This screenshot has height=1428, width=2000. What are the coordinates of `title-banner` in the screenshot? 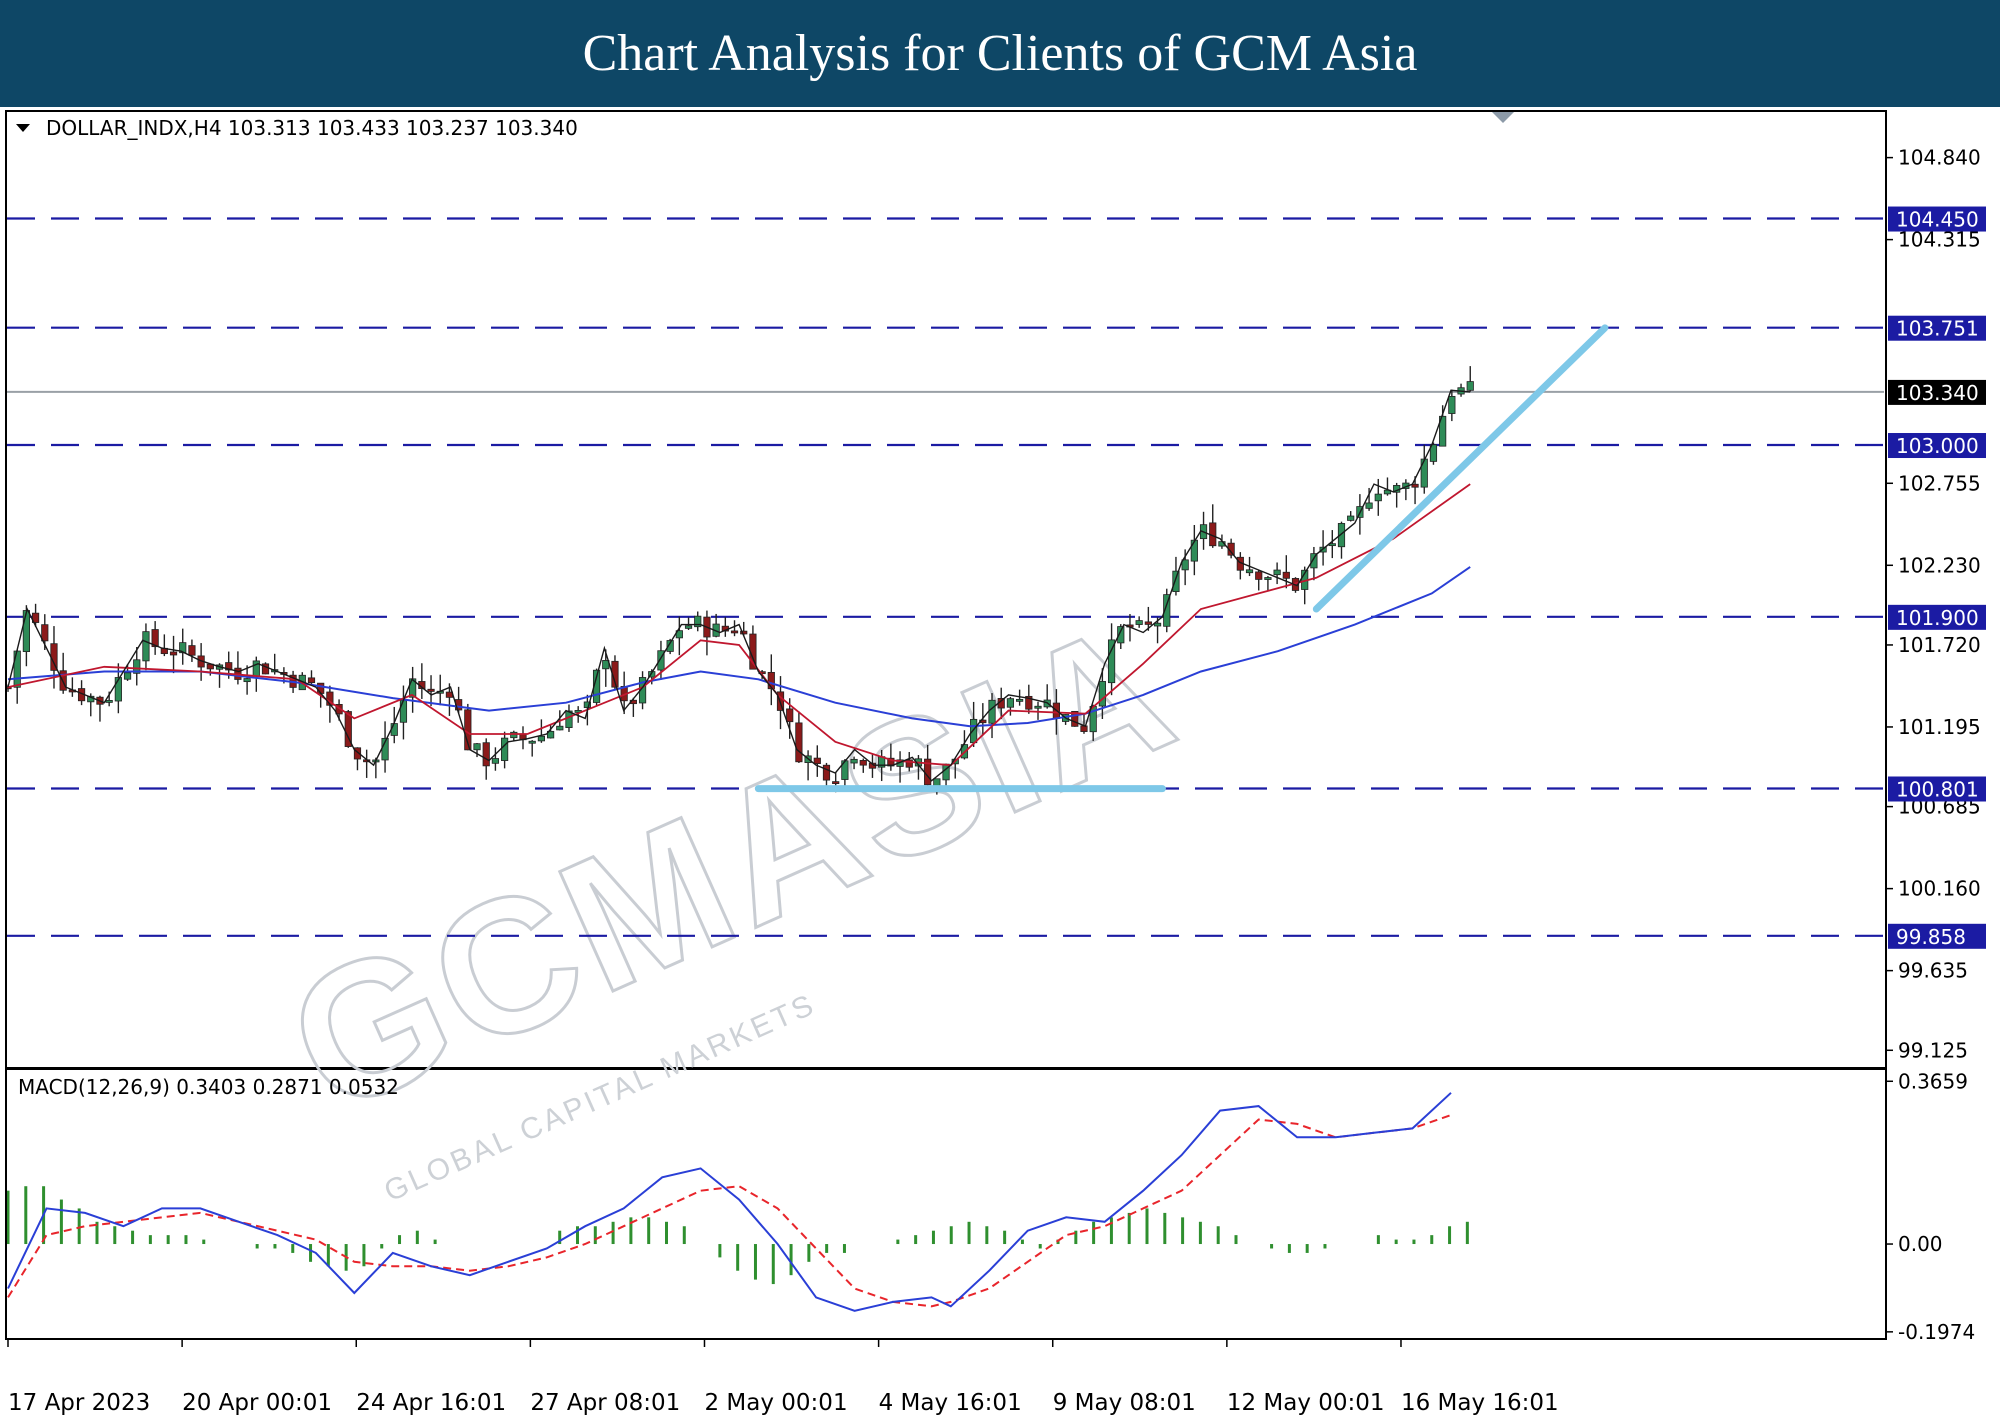 It's located at (1000, 53).